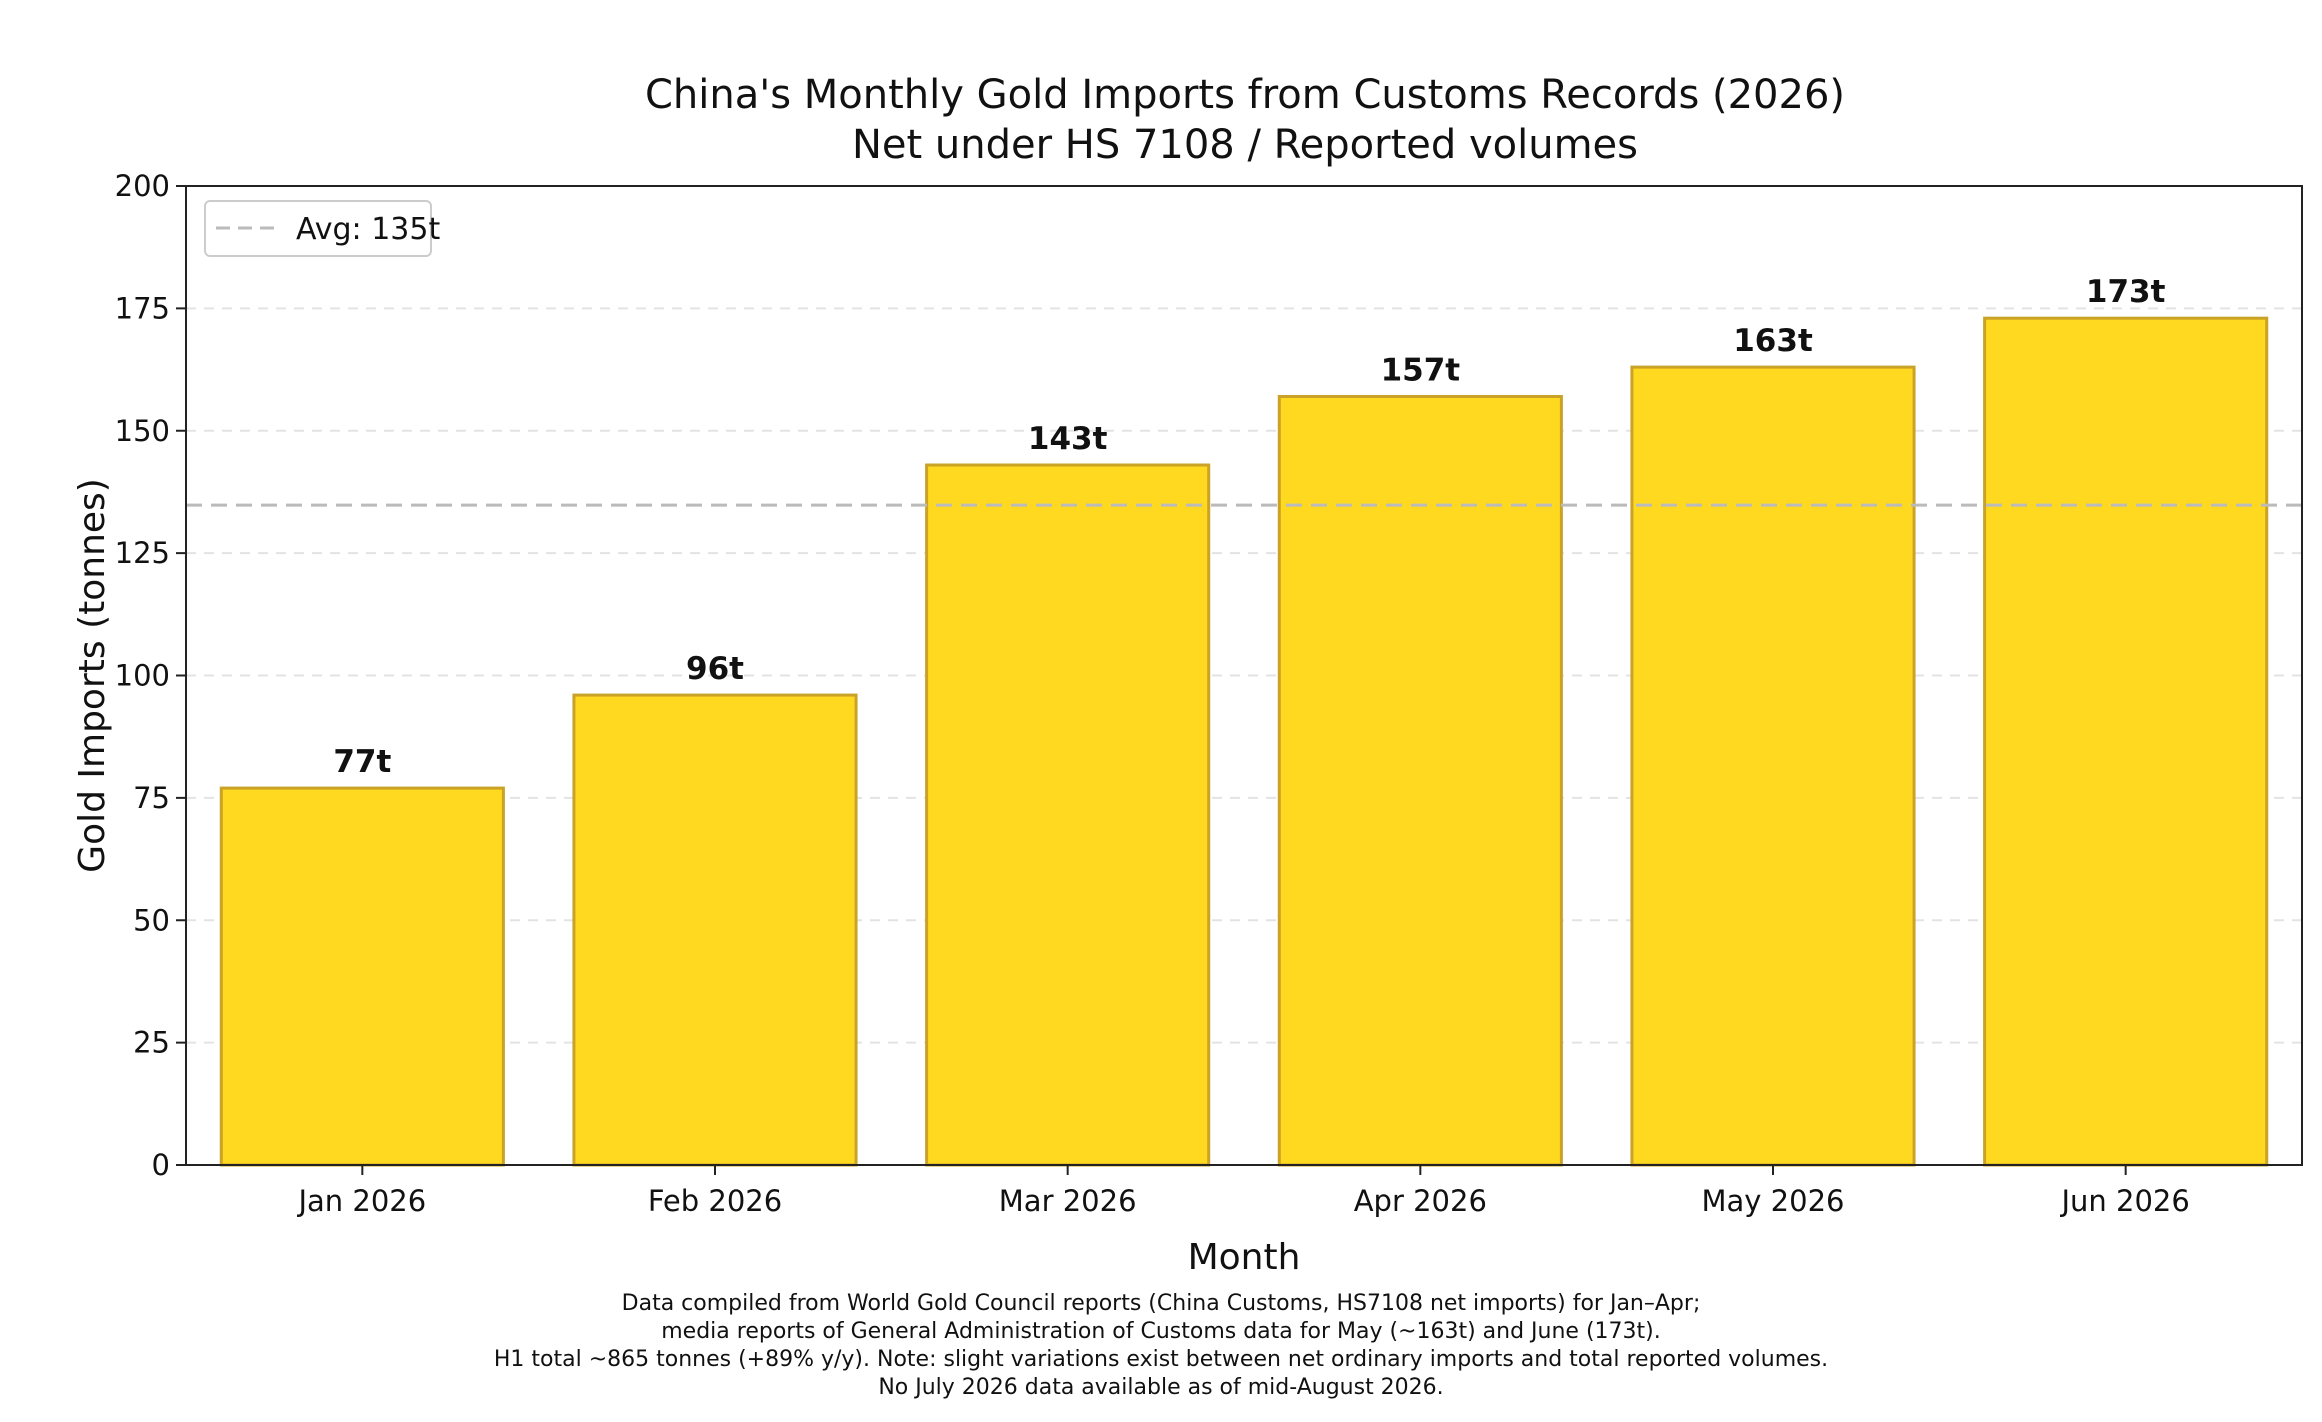  I want to click on chart-subtitle: Net under HS 7108 / Reported volumes, so click(1245, 145).